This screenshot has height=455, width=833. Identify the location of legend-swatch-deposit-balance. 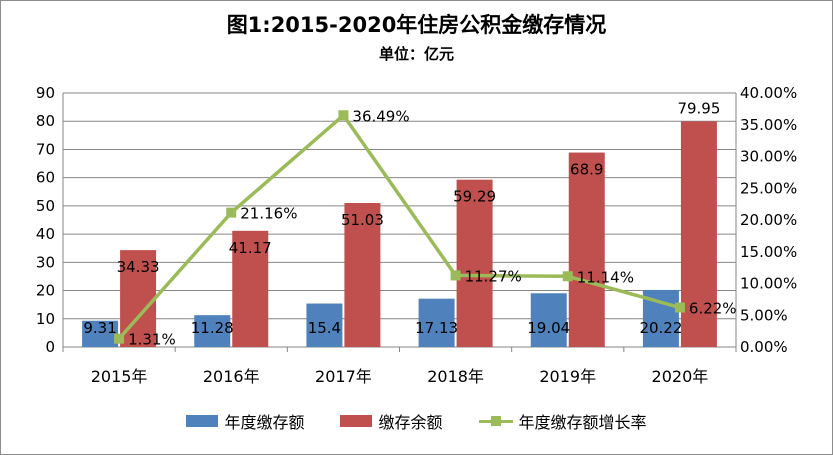
(356, 421).